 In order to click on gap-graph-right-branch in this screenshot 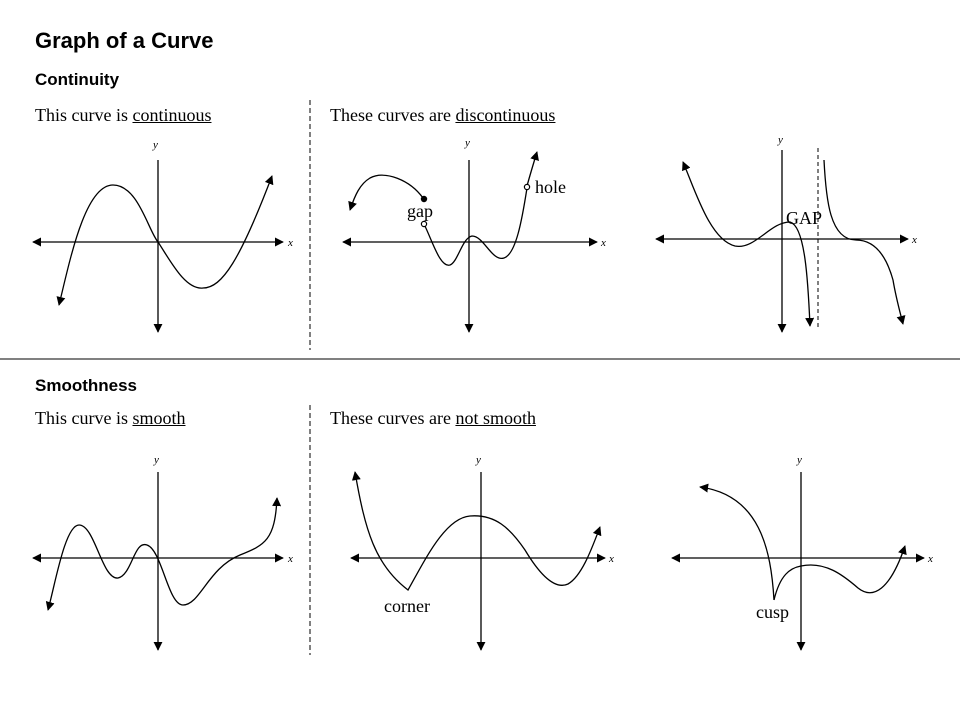, I will do `click(532, 169)`.